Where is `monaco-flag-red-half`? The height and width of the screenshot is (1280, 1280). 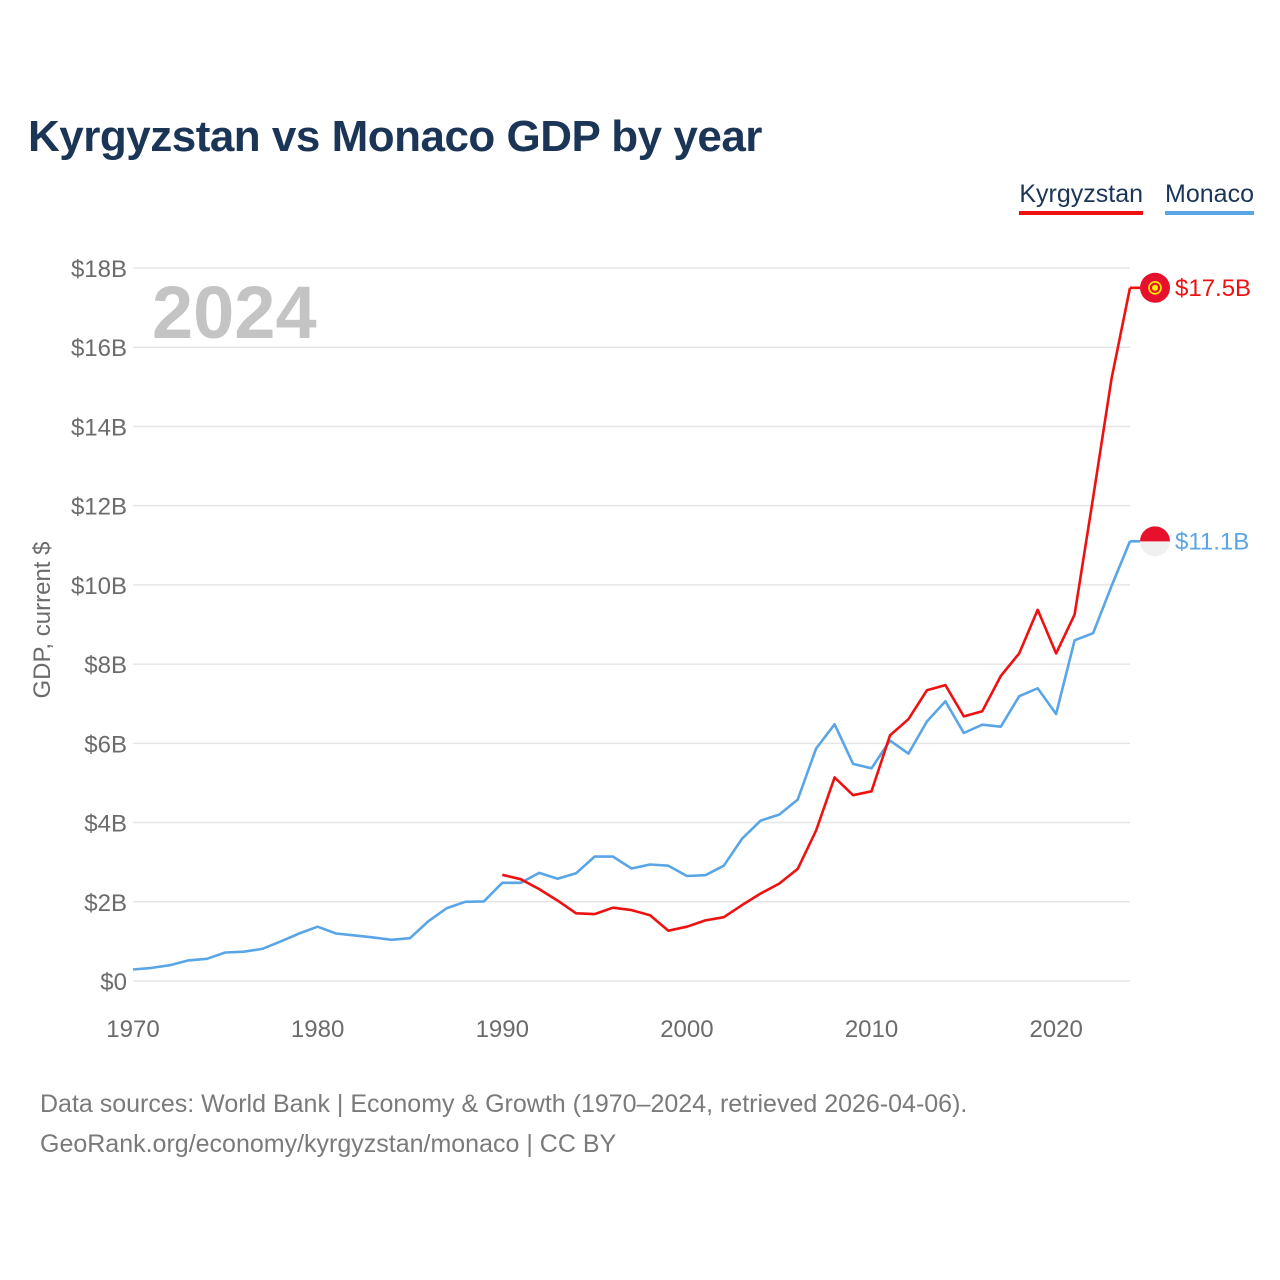
monaco-flag-red-half is located at coordinates (1155, 534).